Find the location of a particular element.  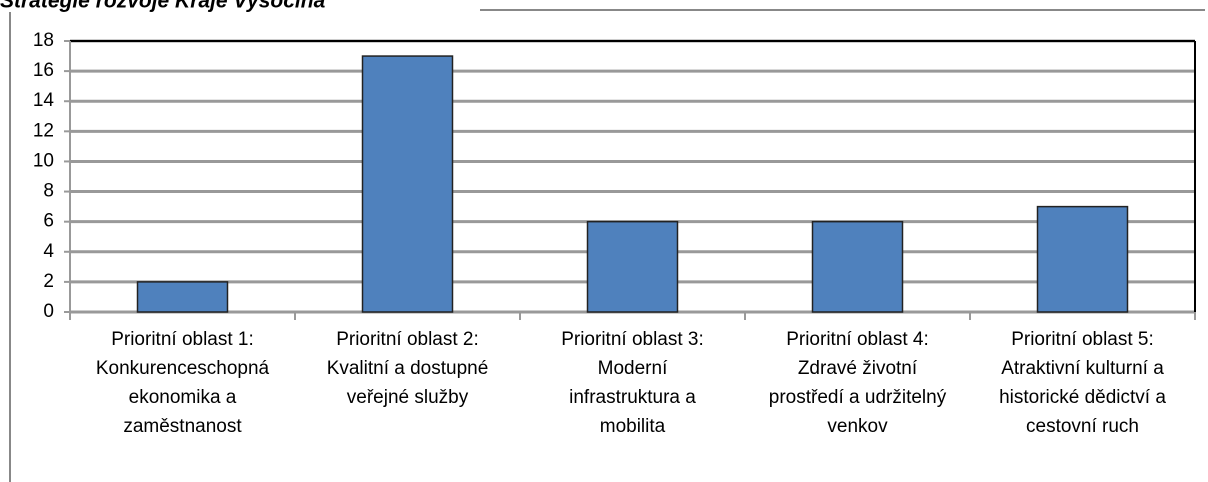

chart-title: Strategie rozvoje Kraje Vysočina is located at coordinates (163, 6).